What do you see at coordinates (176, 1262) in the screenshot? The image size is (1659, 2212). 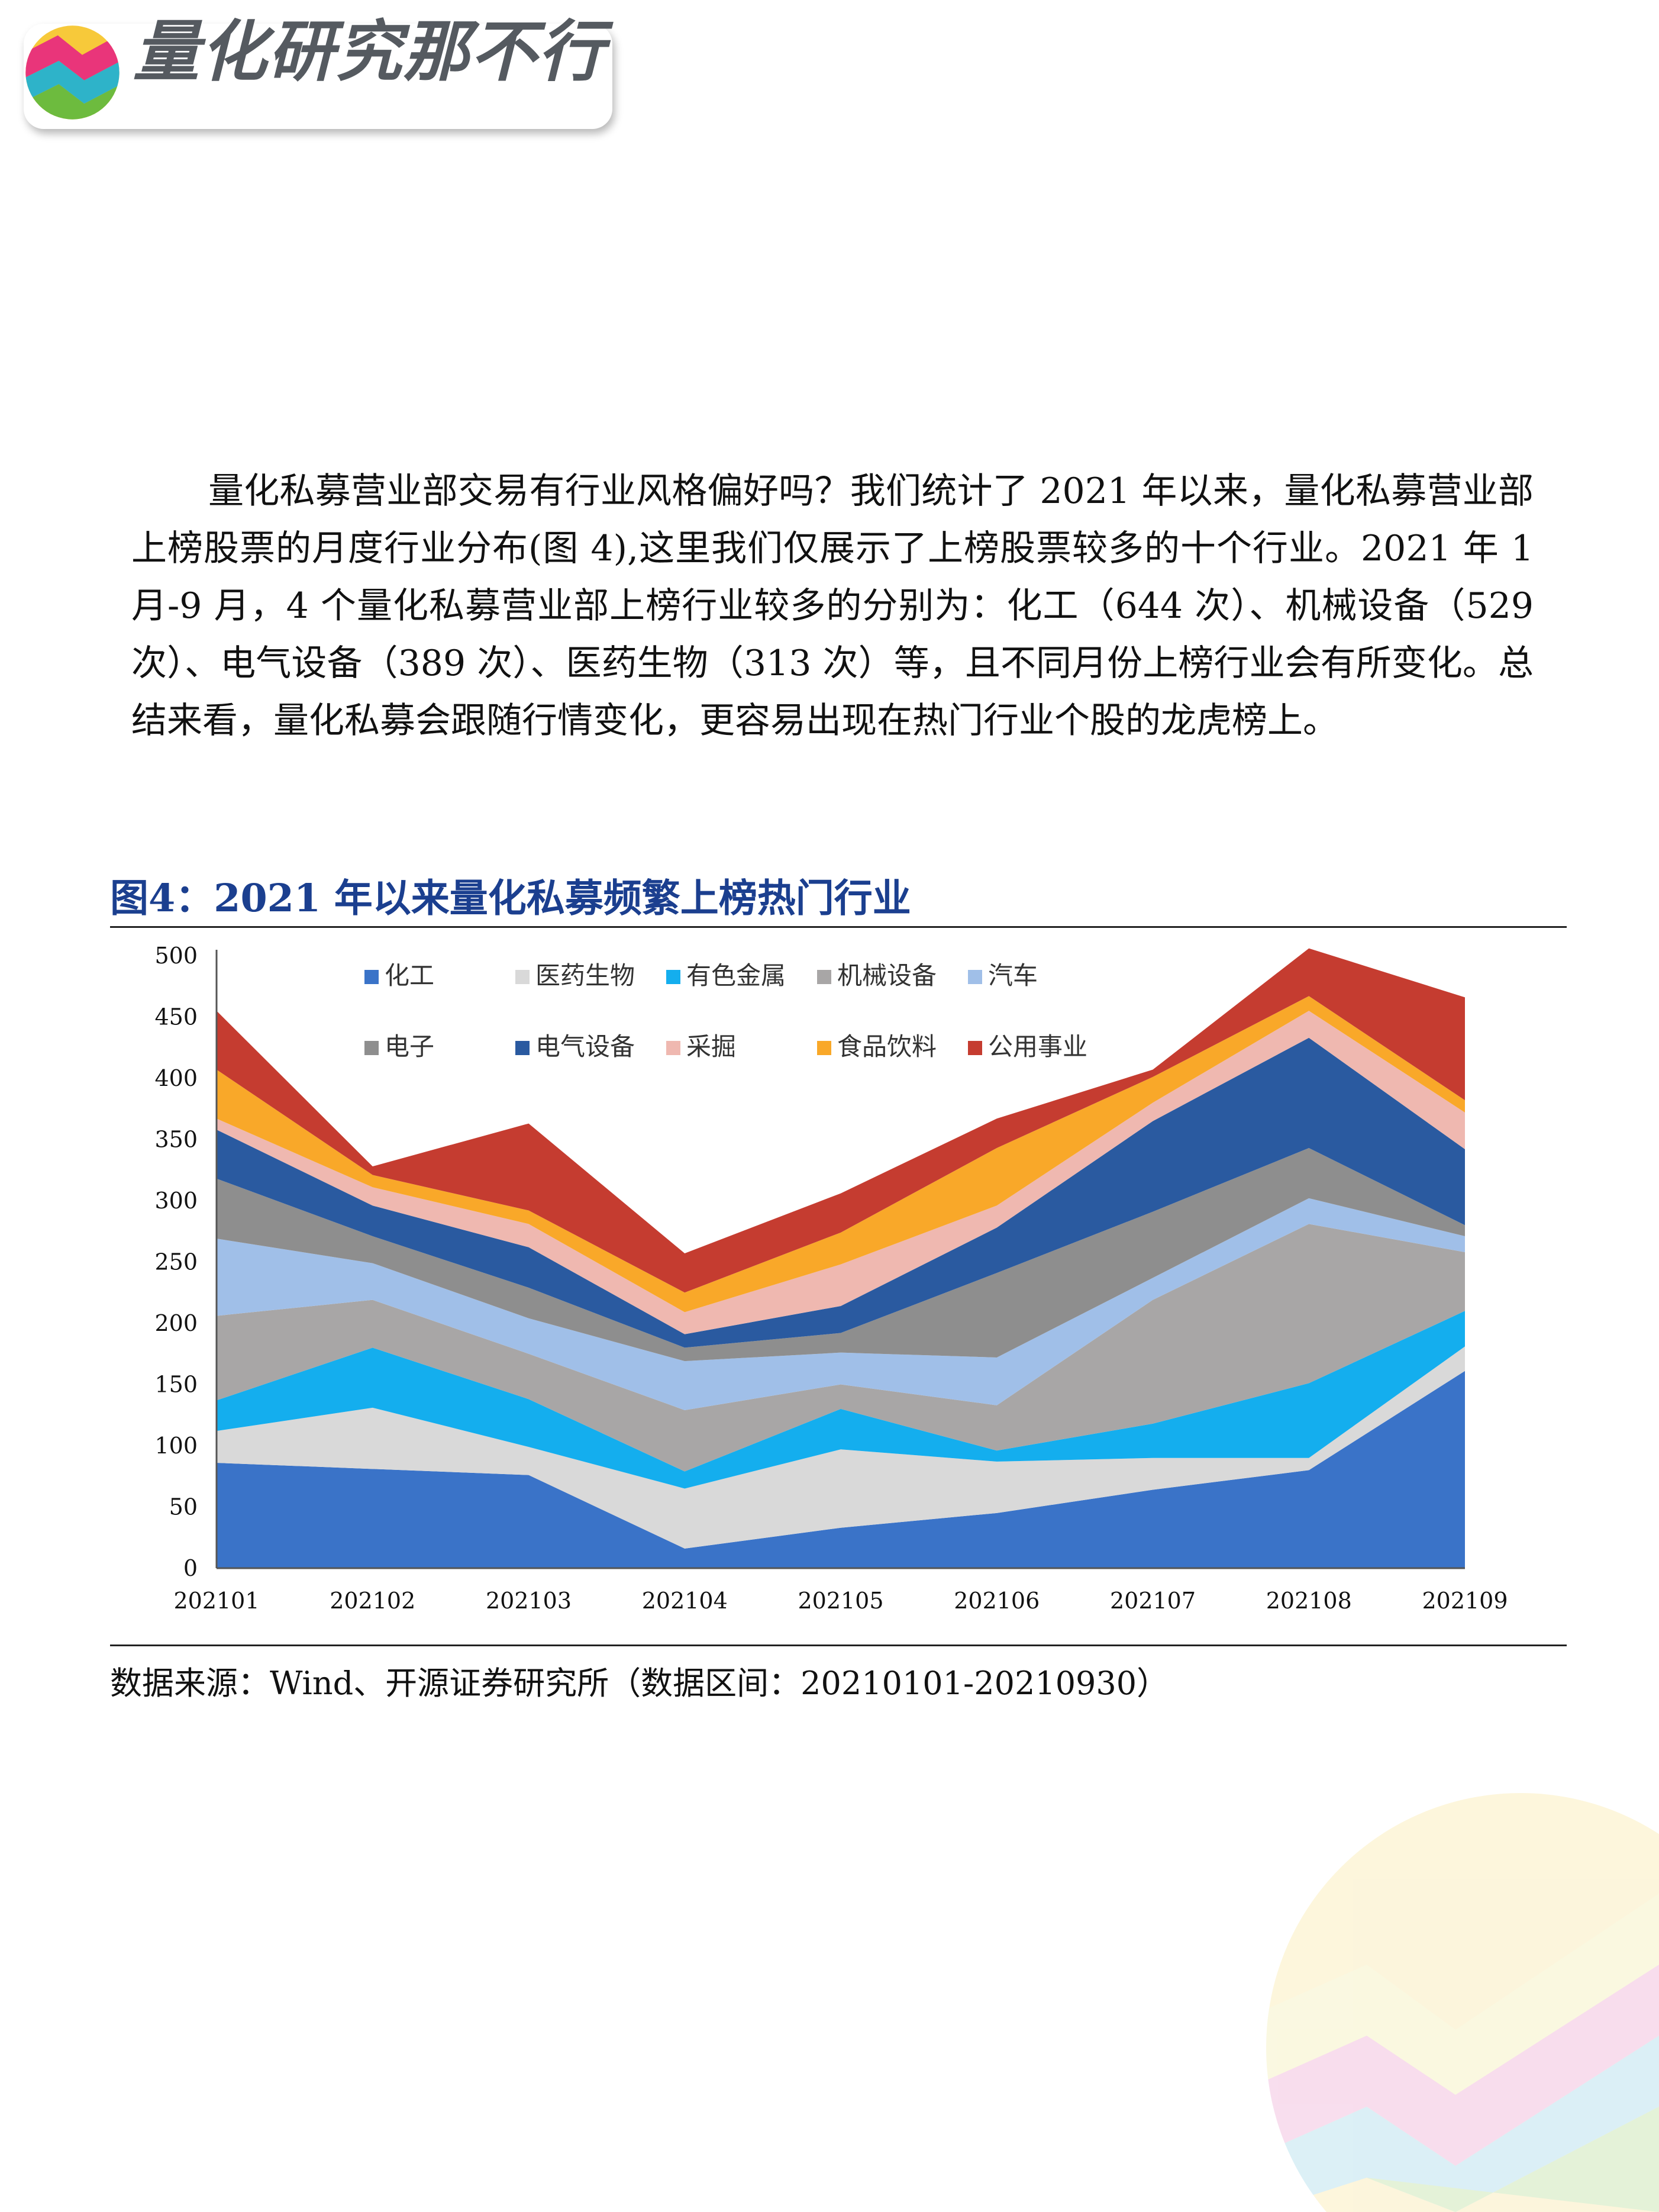 I see `y-tick-label: 250` at bounding box center [176, 1262].